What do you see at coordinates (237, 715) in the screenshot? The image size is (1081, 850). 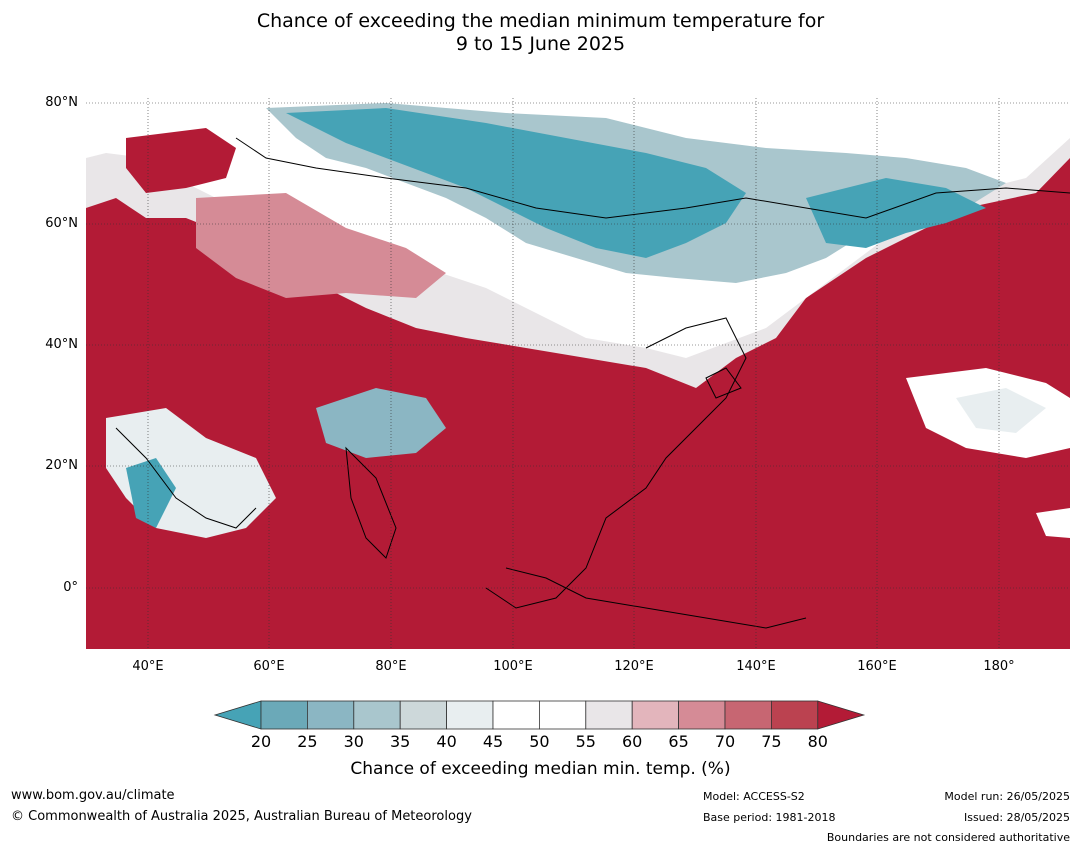 I see `colorbar-extend-low` at bounding box center [237, 715].